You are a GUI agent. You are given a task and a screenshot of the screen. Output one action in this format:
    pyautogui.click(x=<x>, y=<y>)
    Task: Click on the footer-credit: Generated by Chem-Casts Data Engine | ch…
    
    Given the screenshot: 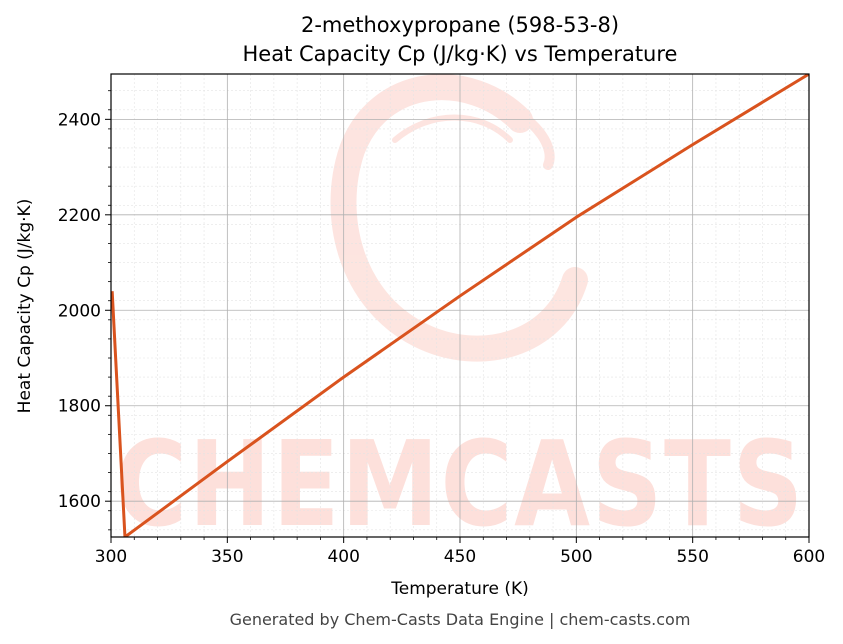 What is the action you would take?
    pyautogui.click(x=460, y=619)
    